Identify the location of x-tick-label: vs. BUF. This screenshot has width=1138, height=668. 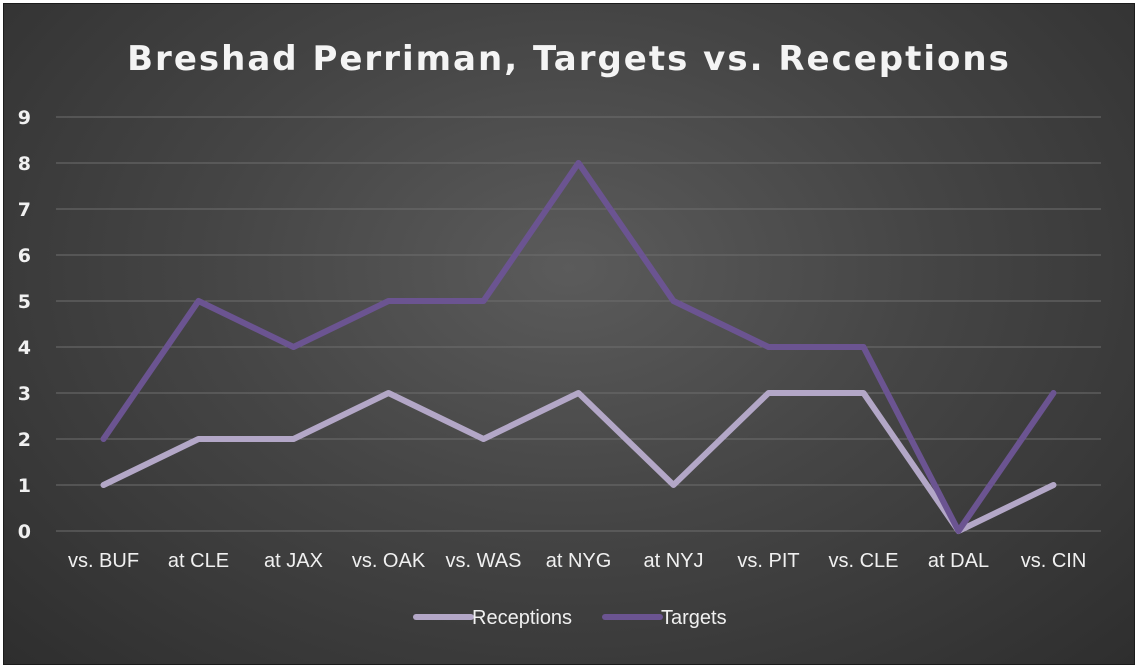
(103, 561).